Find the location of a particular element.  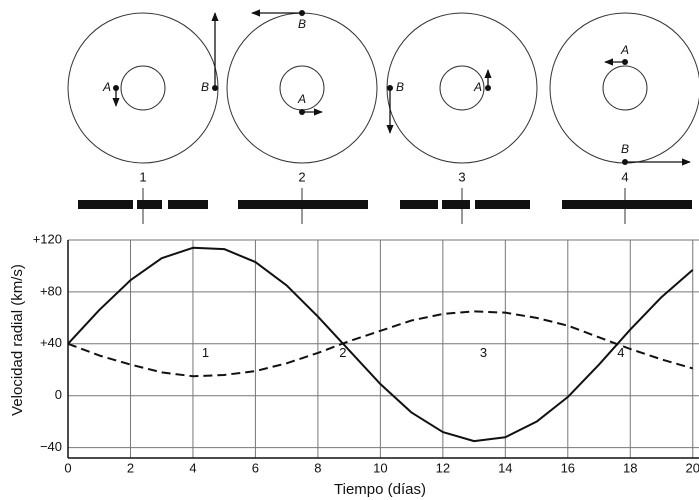

x-axis-title: Tiempo (días) is located at coordinates (380, 489).